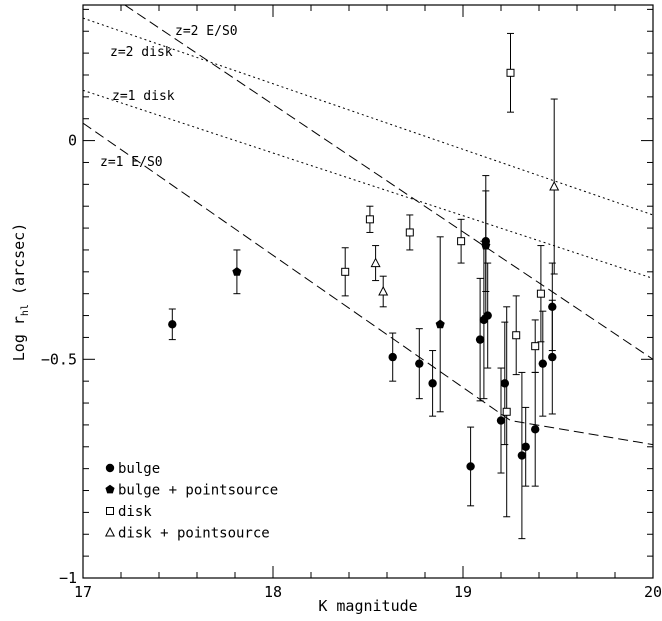 This screenshot has width=662, height=621. I want to click on reference-line-label: z=1 E/S0, so click(131, 162).